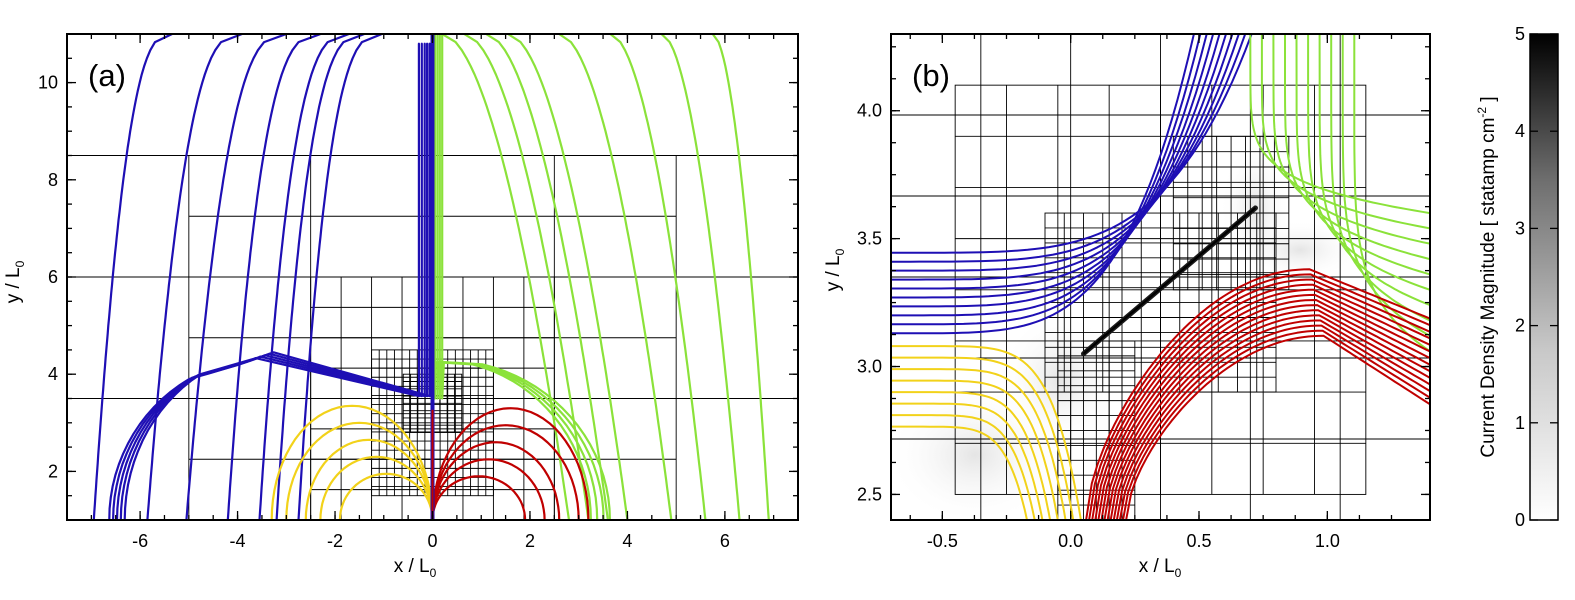 Image resolution: width=1575 pixels, height=600 pixels. What do you see at coordinates (1070, 541) in the screenshot?
I see `panel-b-xtick-label: 0.0` at bounding box center [1070, 541].